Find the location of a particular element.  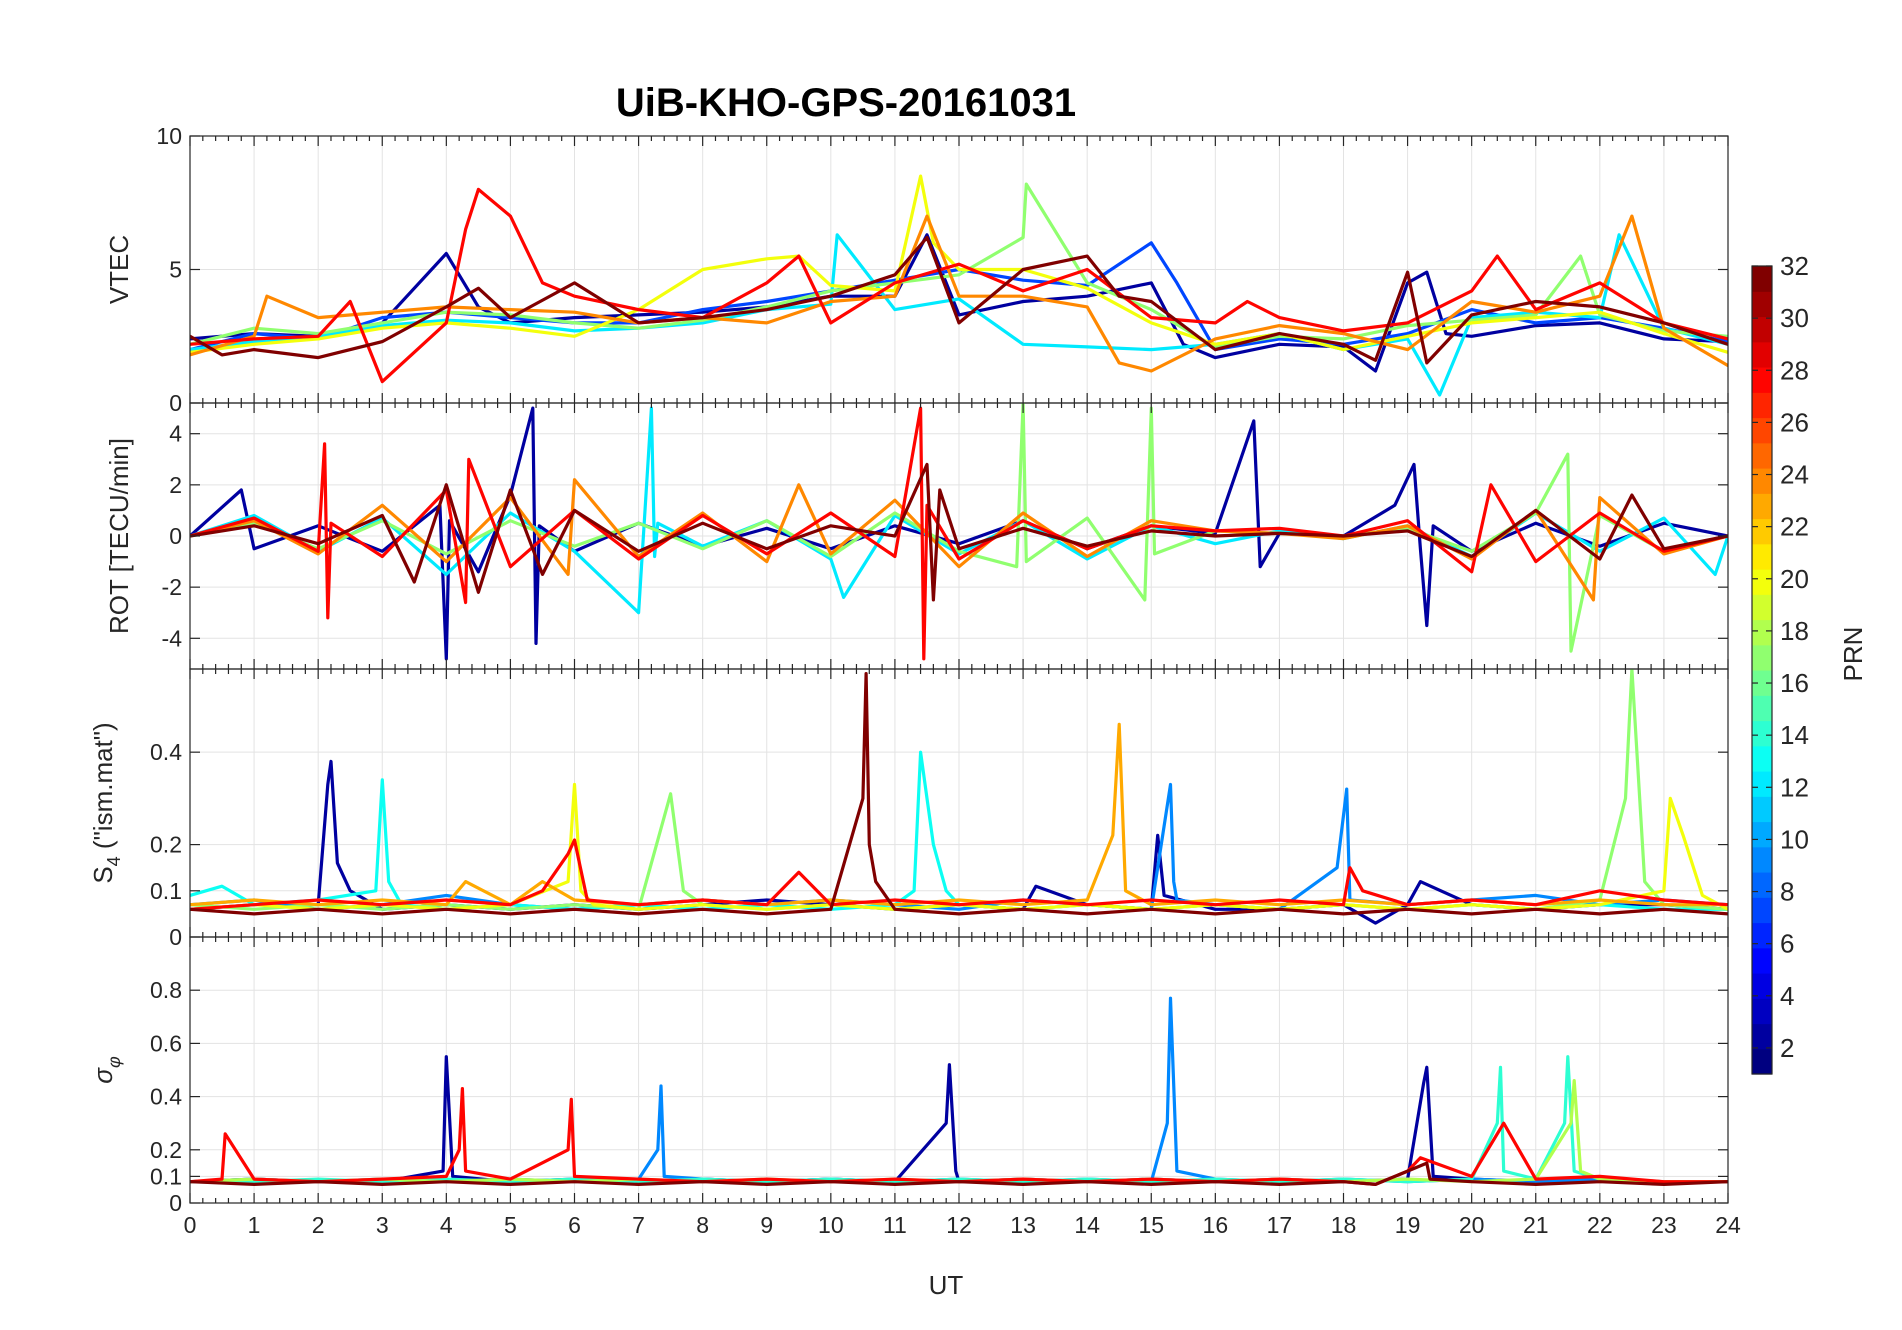

y-axis-label-sigma: σφ is located at coordinates (106, 1070).